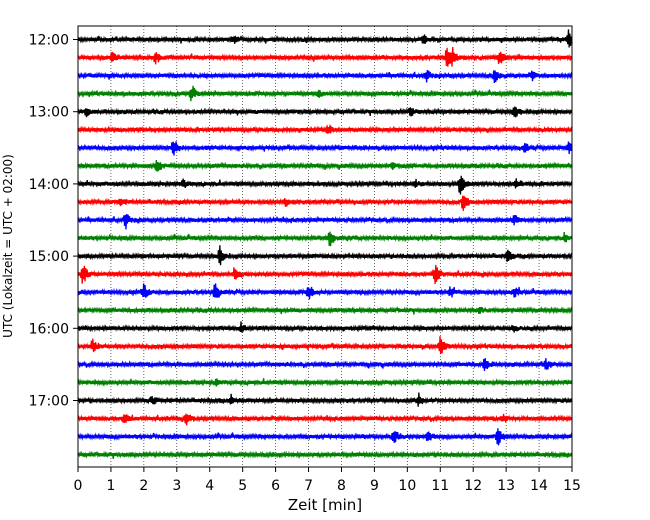 The height and width of the screenshot is (520, 650). What do you see at coordinates (49, 41) in the screenshot?
I see `y-tick-label: 12:00` at bounding box center [49, 41].